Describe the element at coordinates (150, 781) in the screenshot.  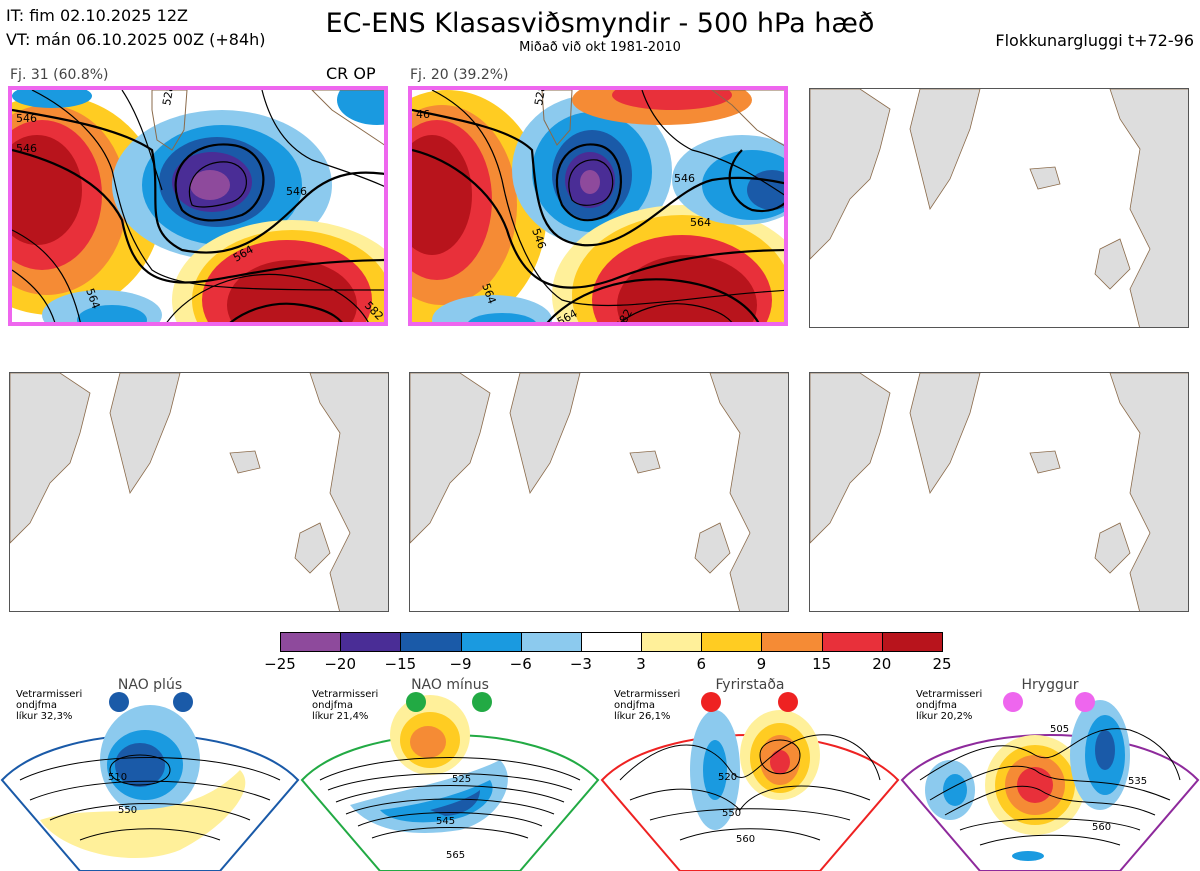
I see `regime-nao-plus-map: 510 550` at that location.